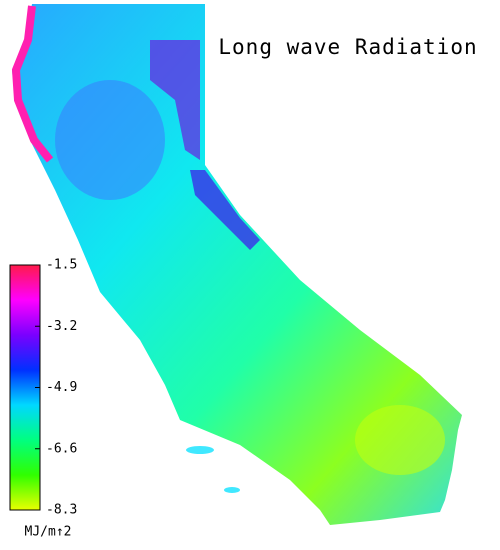  Describe the element at coordinates (48, 532) in the screenshot. I see `colorbar-unit: MJ/m↑2` at that location.